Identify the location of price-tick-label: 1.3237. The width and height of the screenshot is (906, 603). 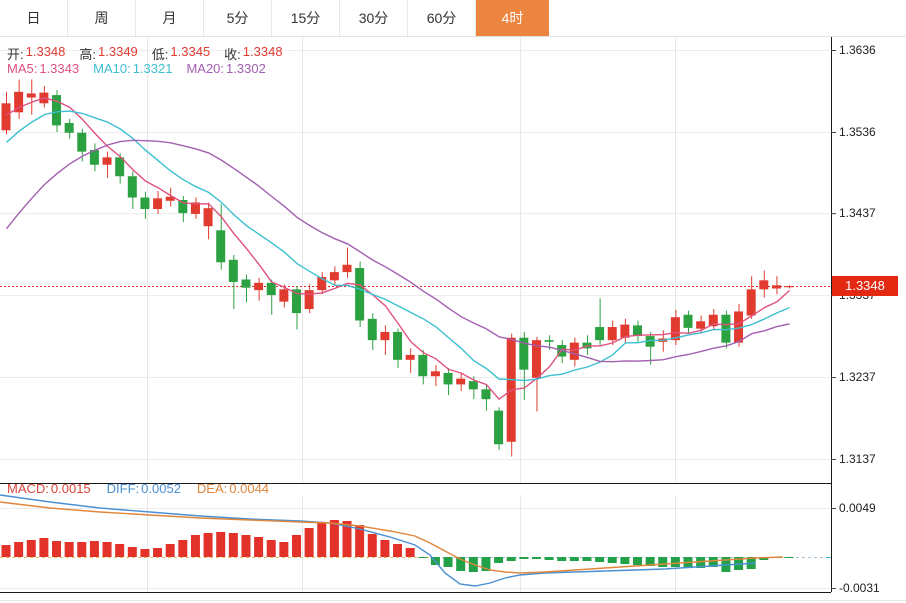
(857, 377).